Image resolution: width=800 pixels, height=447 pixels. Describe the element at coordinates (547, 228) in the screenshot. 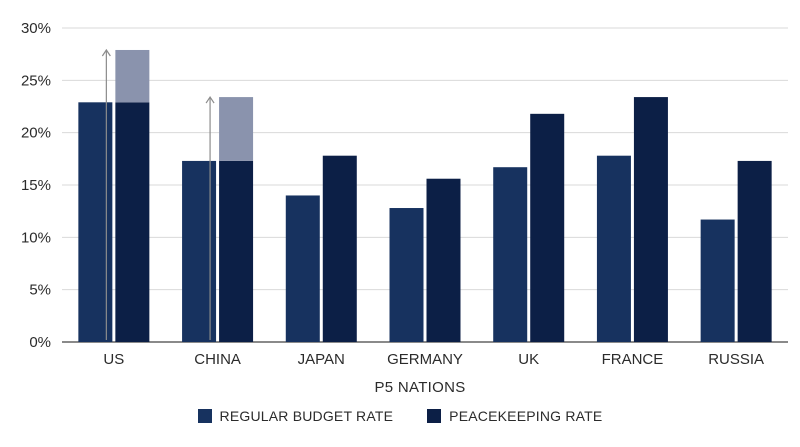

I see `bar-peacekeeping-uk` at that location.